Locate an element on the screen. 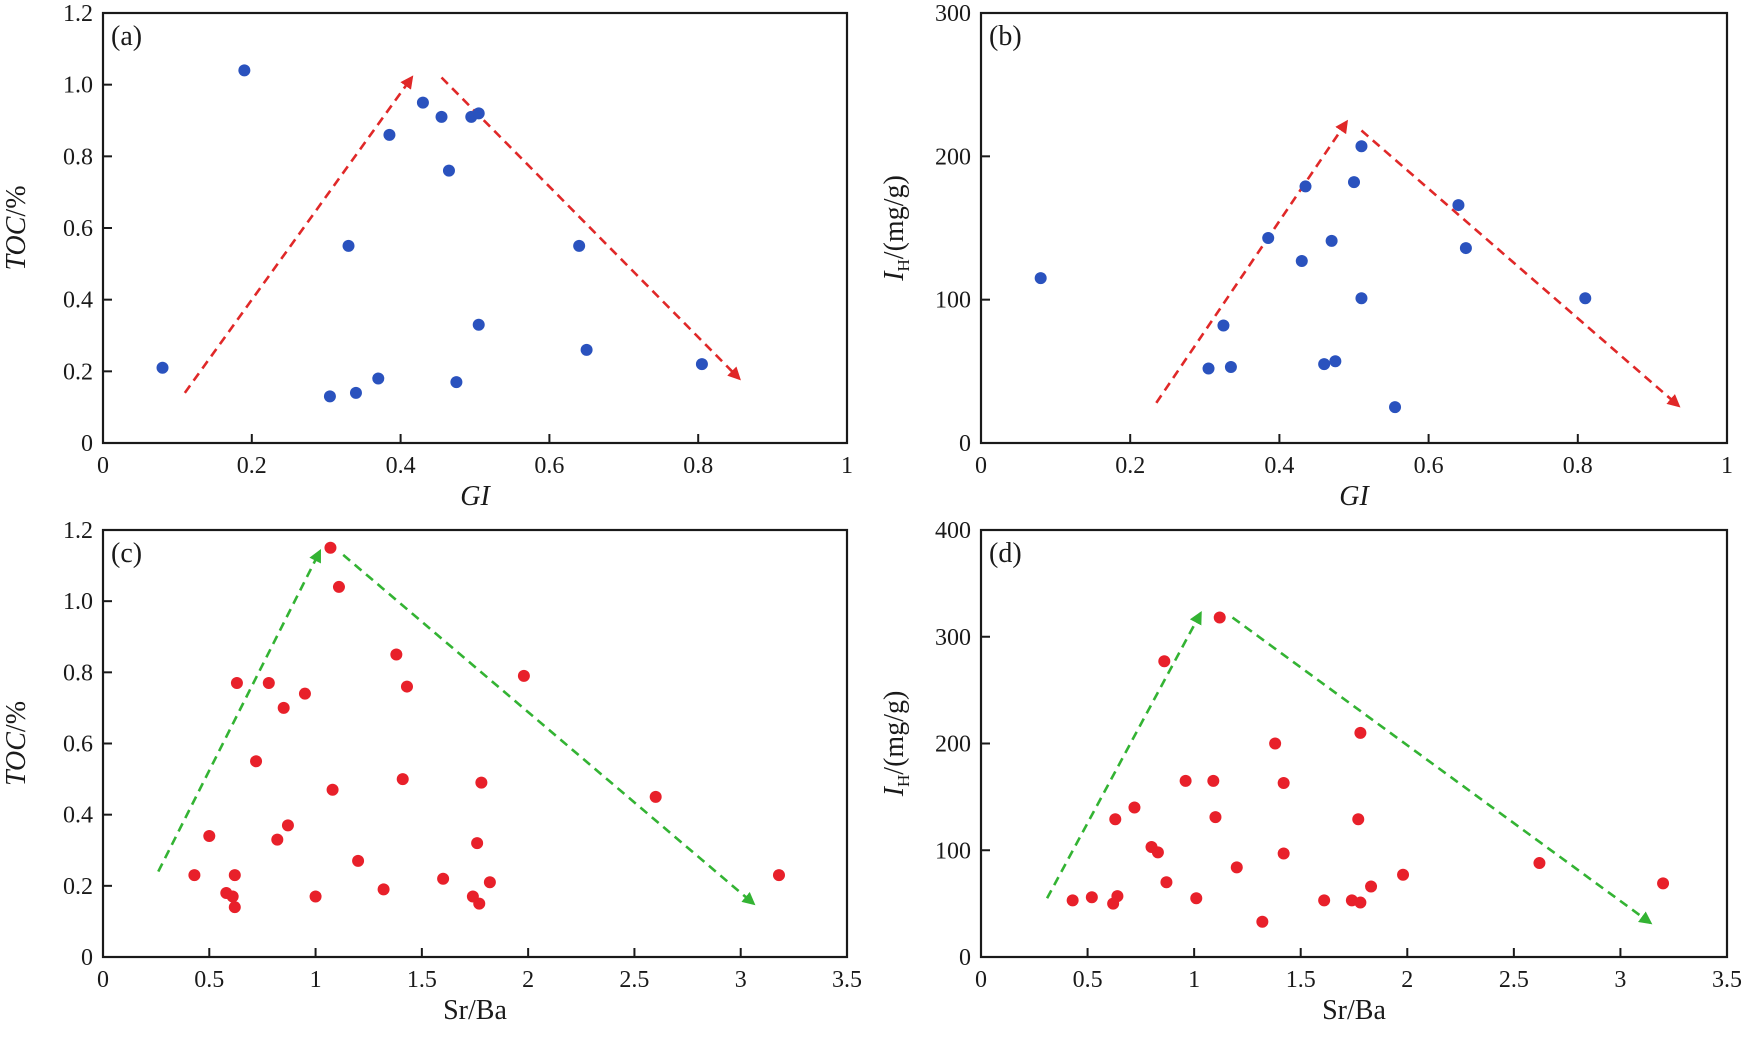  x-tick-label-c-5: 2.5 is located at coordinates (634, 980).